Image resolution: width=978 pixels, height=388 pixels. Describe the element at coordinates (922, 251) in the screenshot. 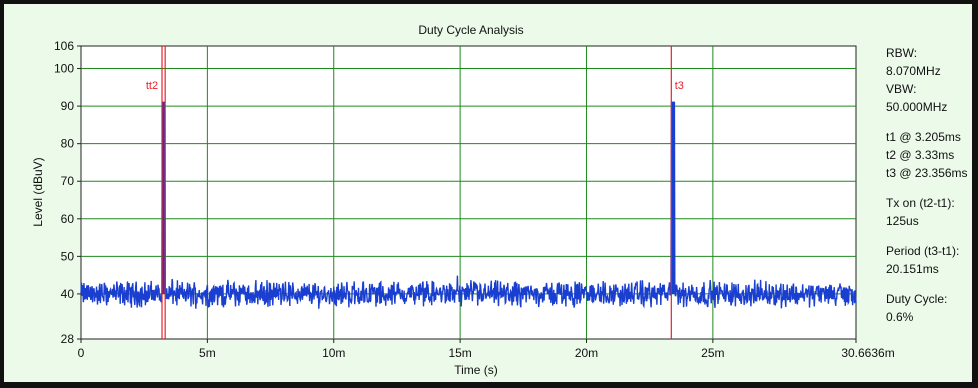

I see `measurement-text: Period (t3-t1):` at that location.